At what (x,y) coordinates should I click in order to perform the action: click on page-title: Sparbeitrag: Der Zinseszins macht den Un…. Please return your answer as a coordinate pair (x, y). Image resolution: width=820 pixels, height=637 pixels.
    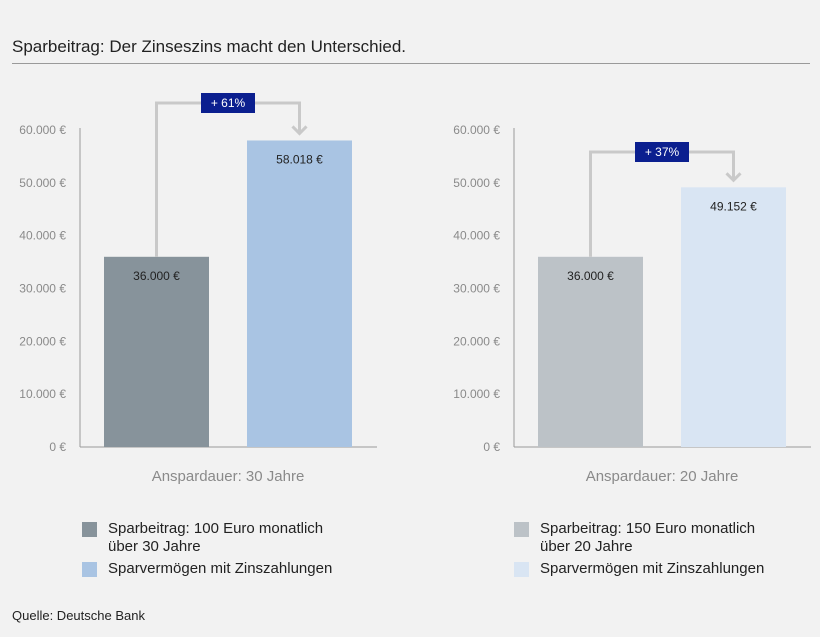
    Looking at the image, I should click on (209, 46).